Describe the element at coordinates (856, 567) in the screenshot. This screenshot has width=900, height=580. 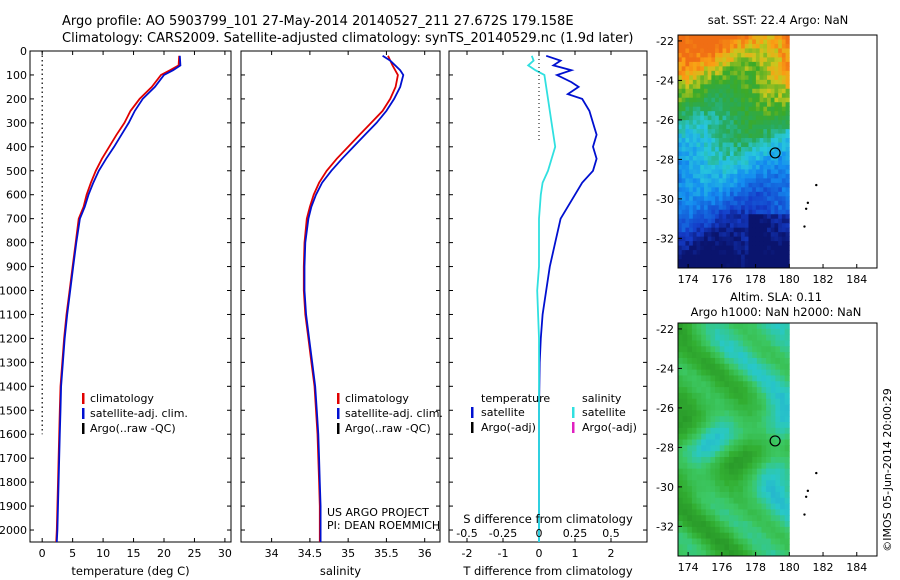
I see `x-tick-label: 184` at that location.